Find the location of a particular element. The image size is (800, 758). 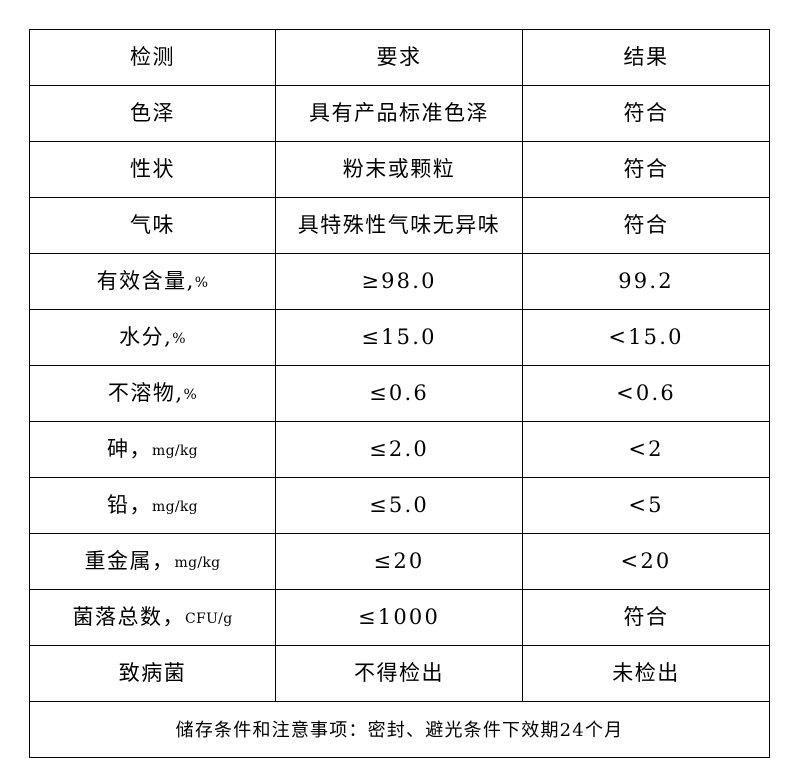

requirement-value: ≤15.0 is located at coordinates (399, 337).